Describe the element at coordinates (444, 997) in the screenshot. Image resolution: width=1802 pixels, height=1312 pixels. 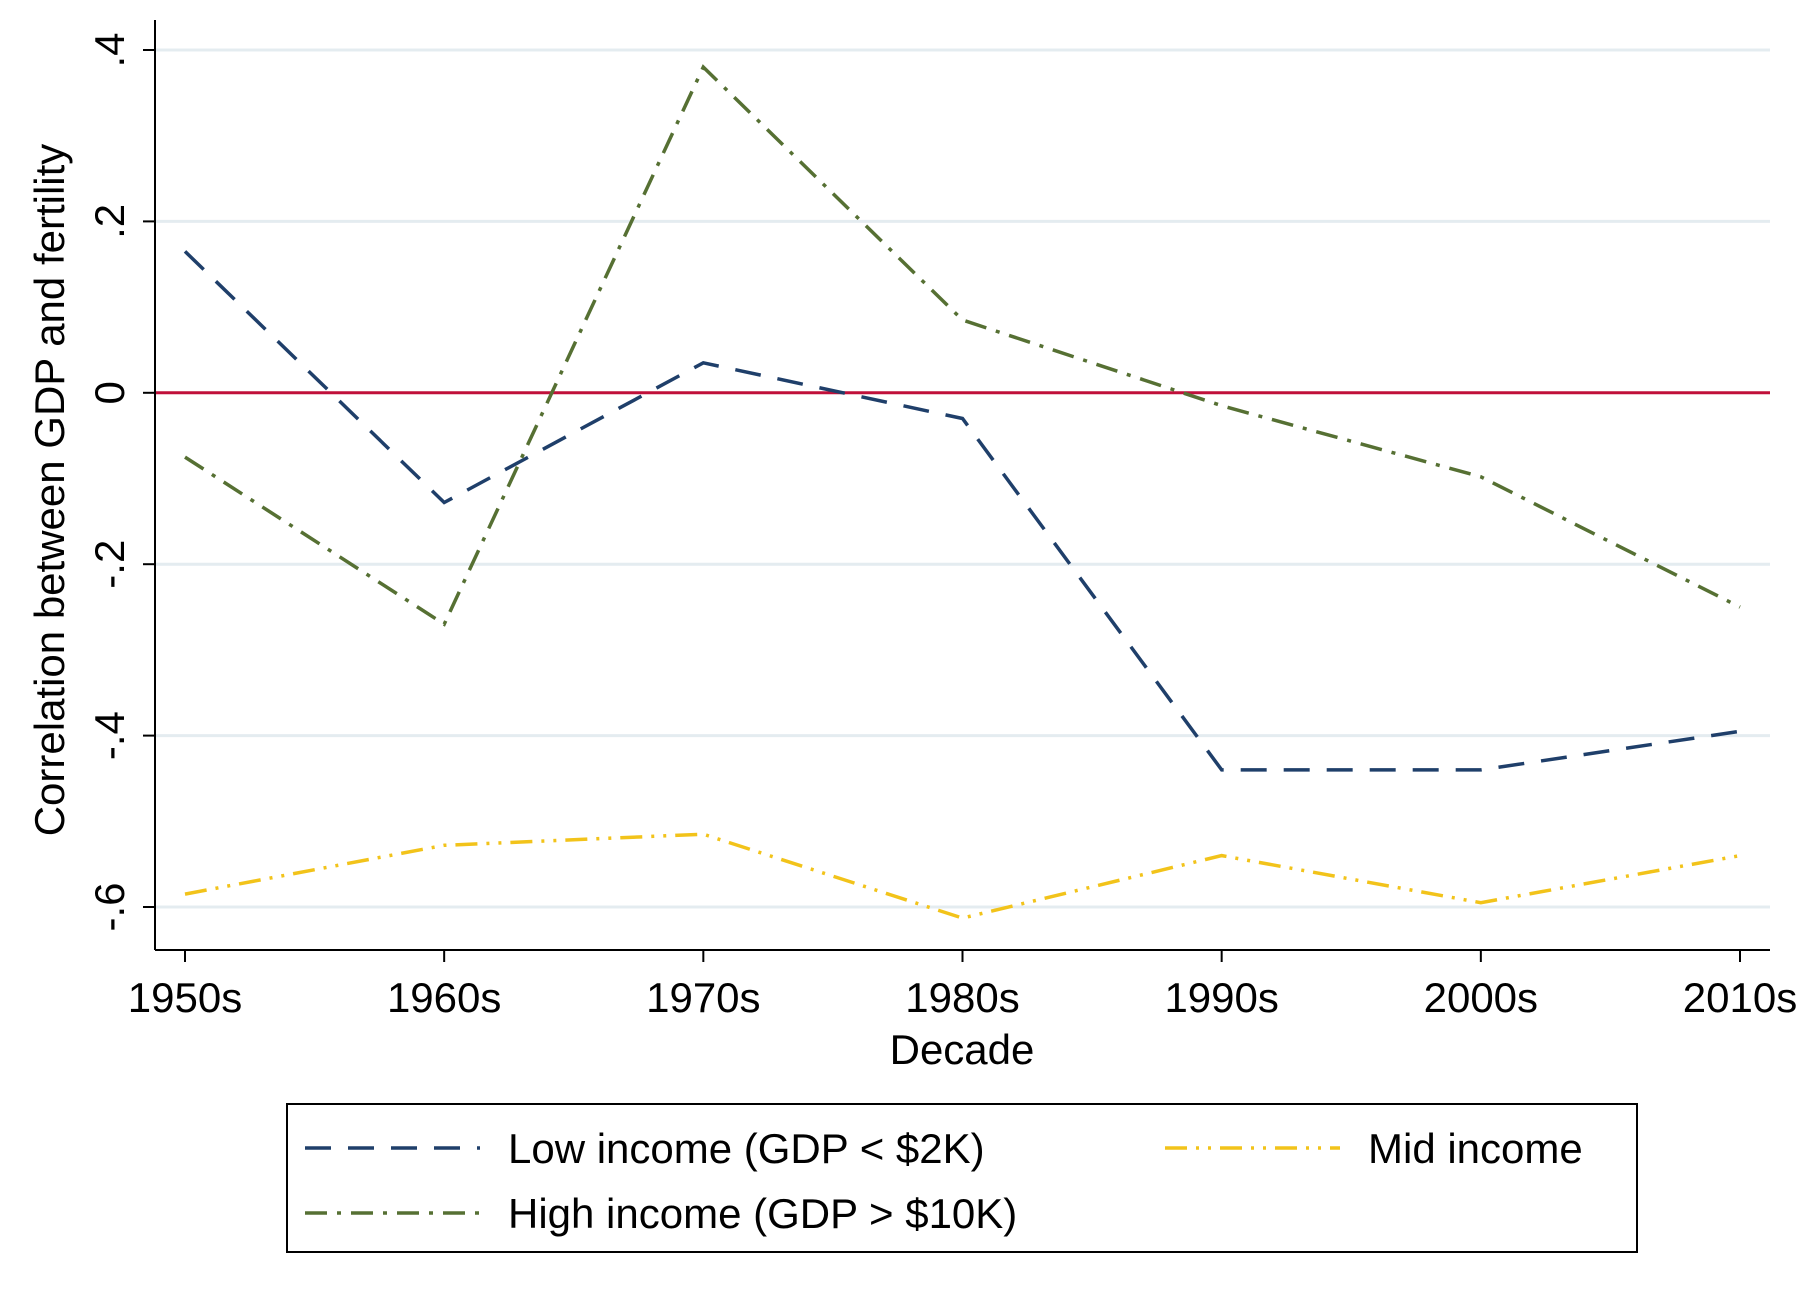
I see `x-tick-label: 1960s` at that location.